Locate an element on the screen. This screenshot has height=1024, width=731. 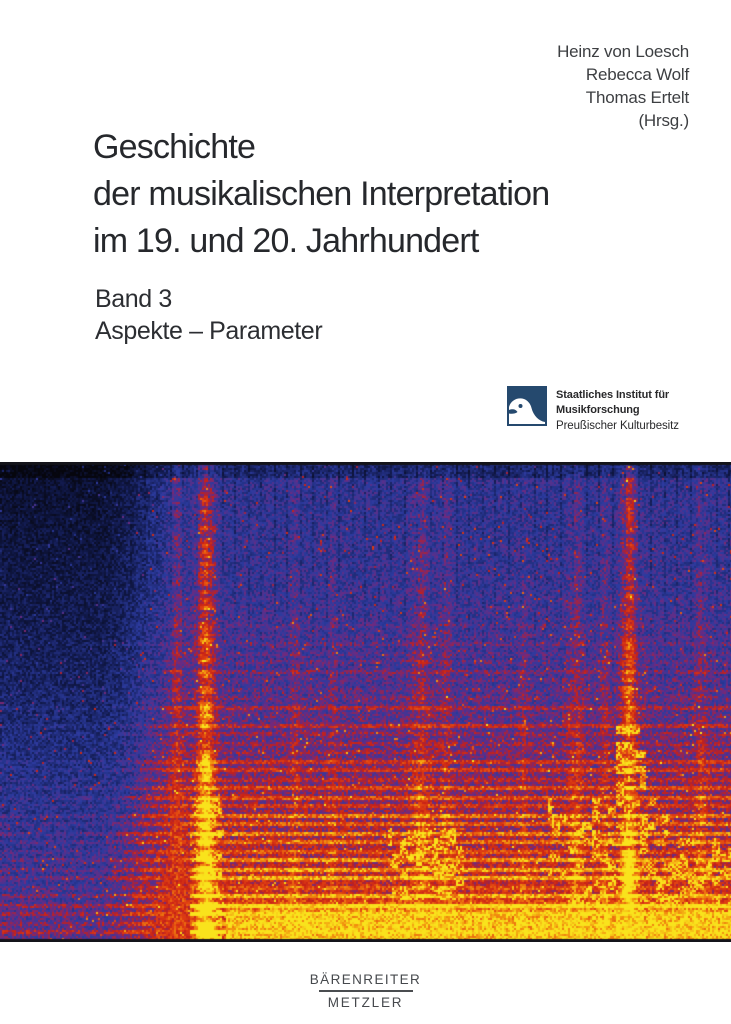
publisher-metzler: METZLER is located at coordinates (365, 1002).